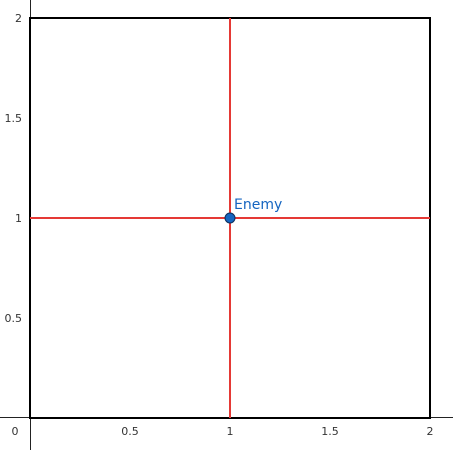 Image resolution: width=453 pixels, height=450 pixels. I want to click on origin-label: 0, so click(15, 431).